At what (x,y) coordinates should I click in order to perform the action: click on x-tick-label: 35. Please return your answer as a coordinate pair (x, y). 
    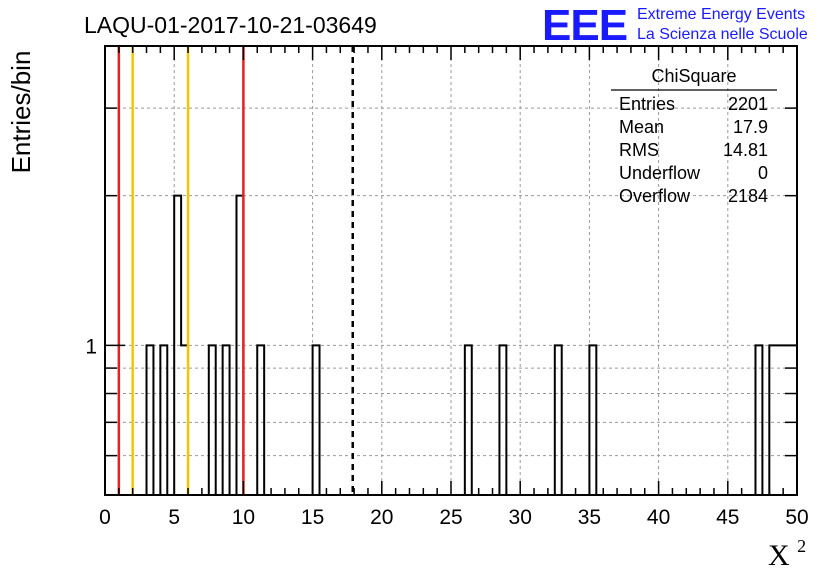
    Looking at the image, I should click on (589, 517).